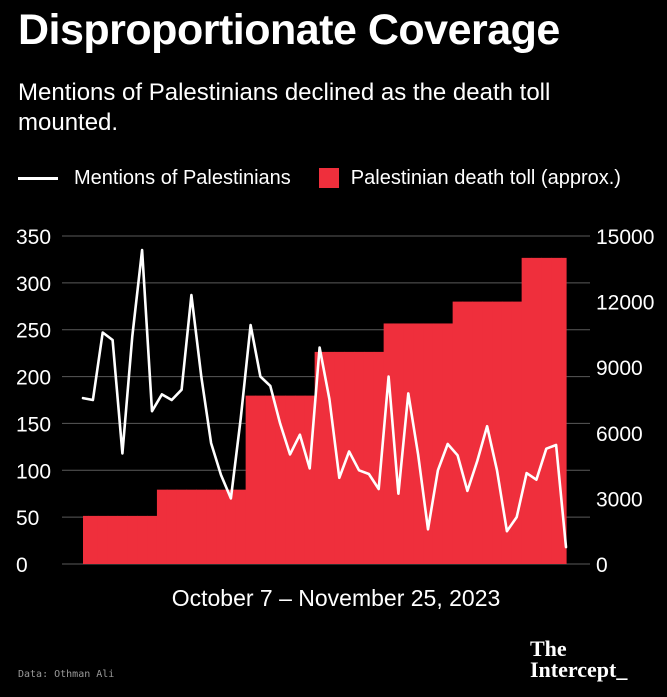 This screenshot has width=667, height=697. Describe the element at coordinates (33, 237) in the screenshot. I see `left-tick-label: 350` at that location.